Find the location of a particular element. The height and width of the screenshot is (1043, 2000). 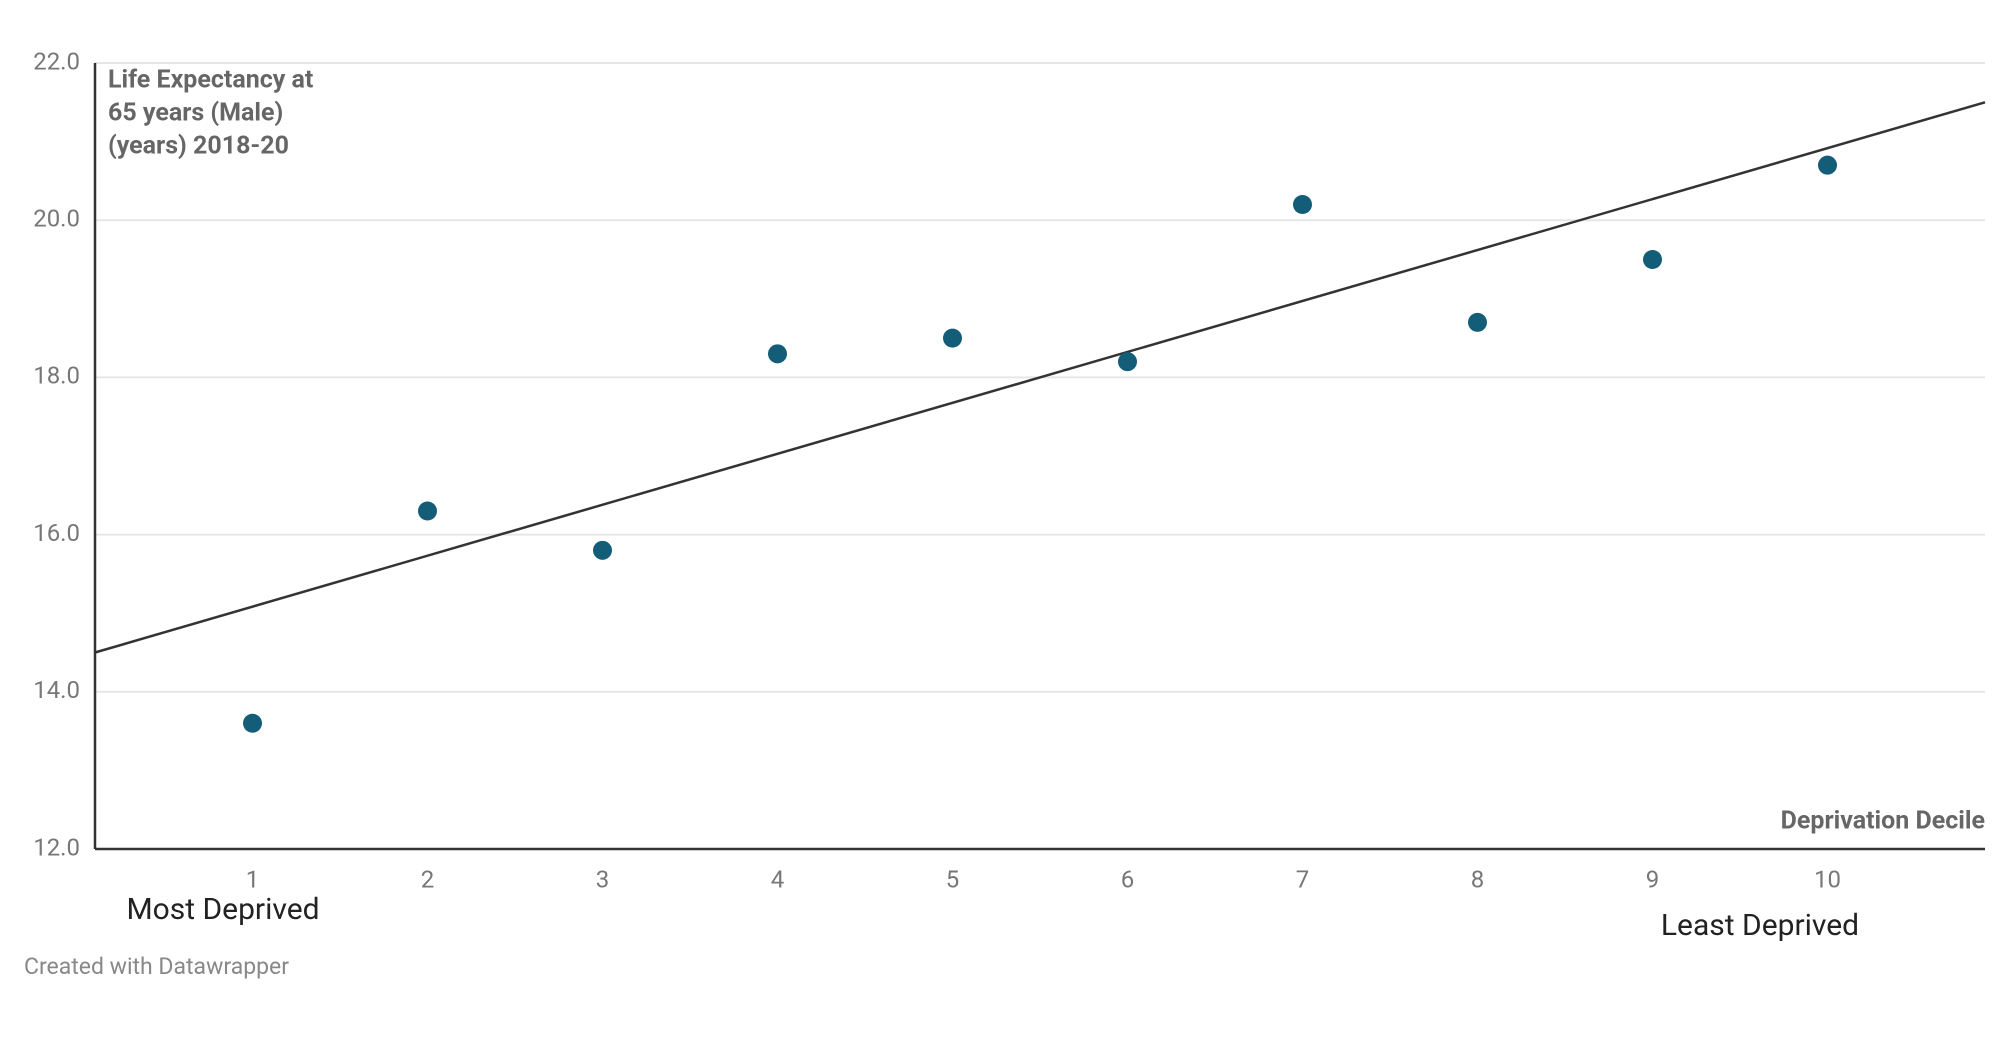

y-tick-label: 18.0 is located at coordinates (56, 376).